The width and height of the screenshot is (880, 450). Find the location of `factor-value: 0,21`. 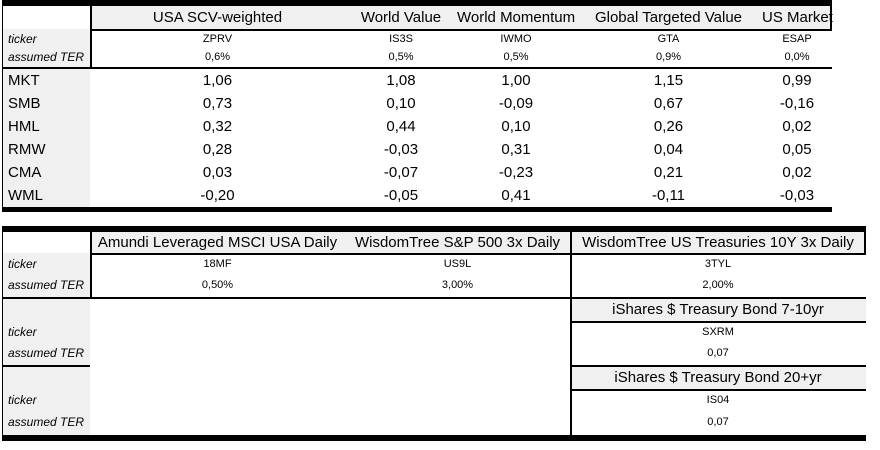

factor-value: 0,21 is located at coordinates (668, 172).